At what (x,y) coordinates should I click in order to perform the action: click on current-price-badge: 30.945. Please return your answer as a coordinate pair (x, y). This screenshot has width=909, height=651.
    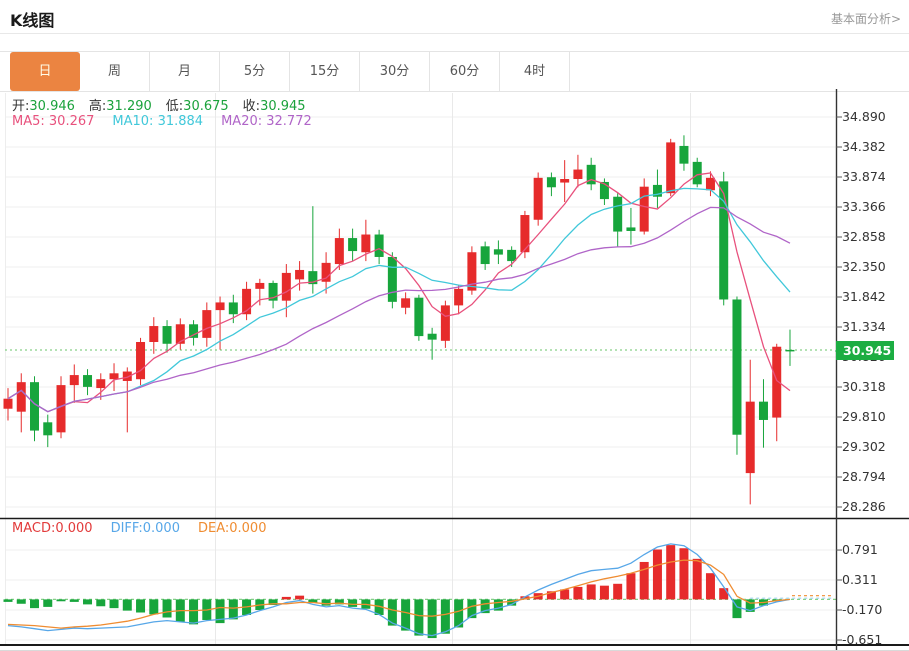
    Looking at the image, I should click on (864, 350).